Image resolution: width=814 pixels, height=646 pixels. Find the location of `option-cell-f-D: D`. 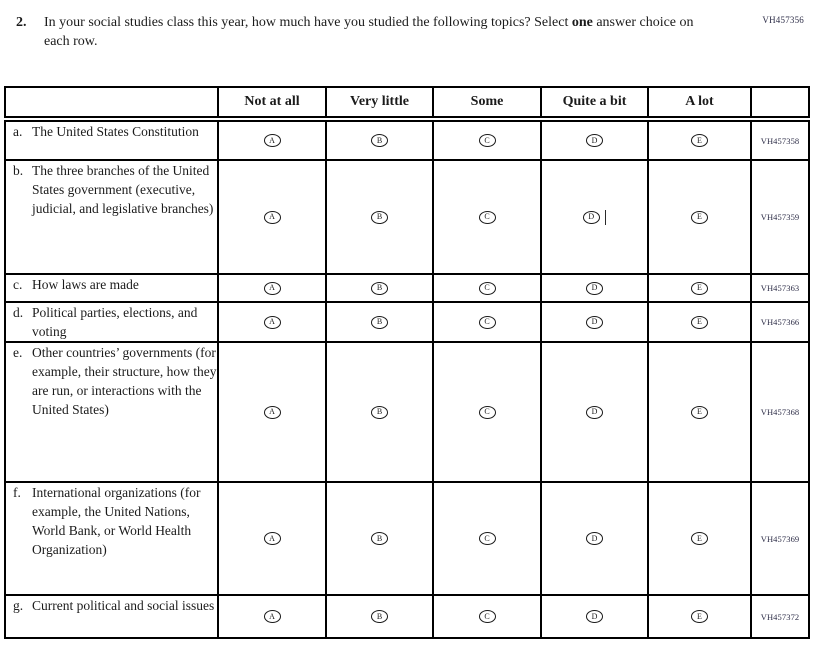

option-cell-f-D: D is located at coordinates (594, 538).